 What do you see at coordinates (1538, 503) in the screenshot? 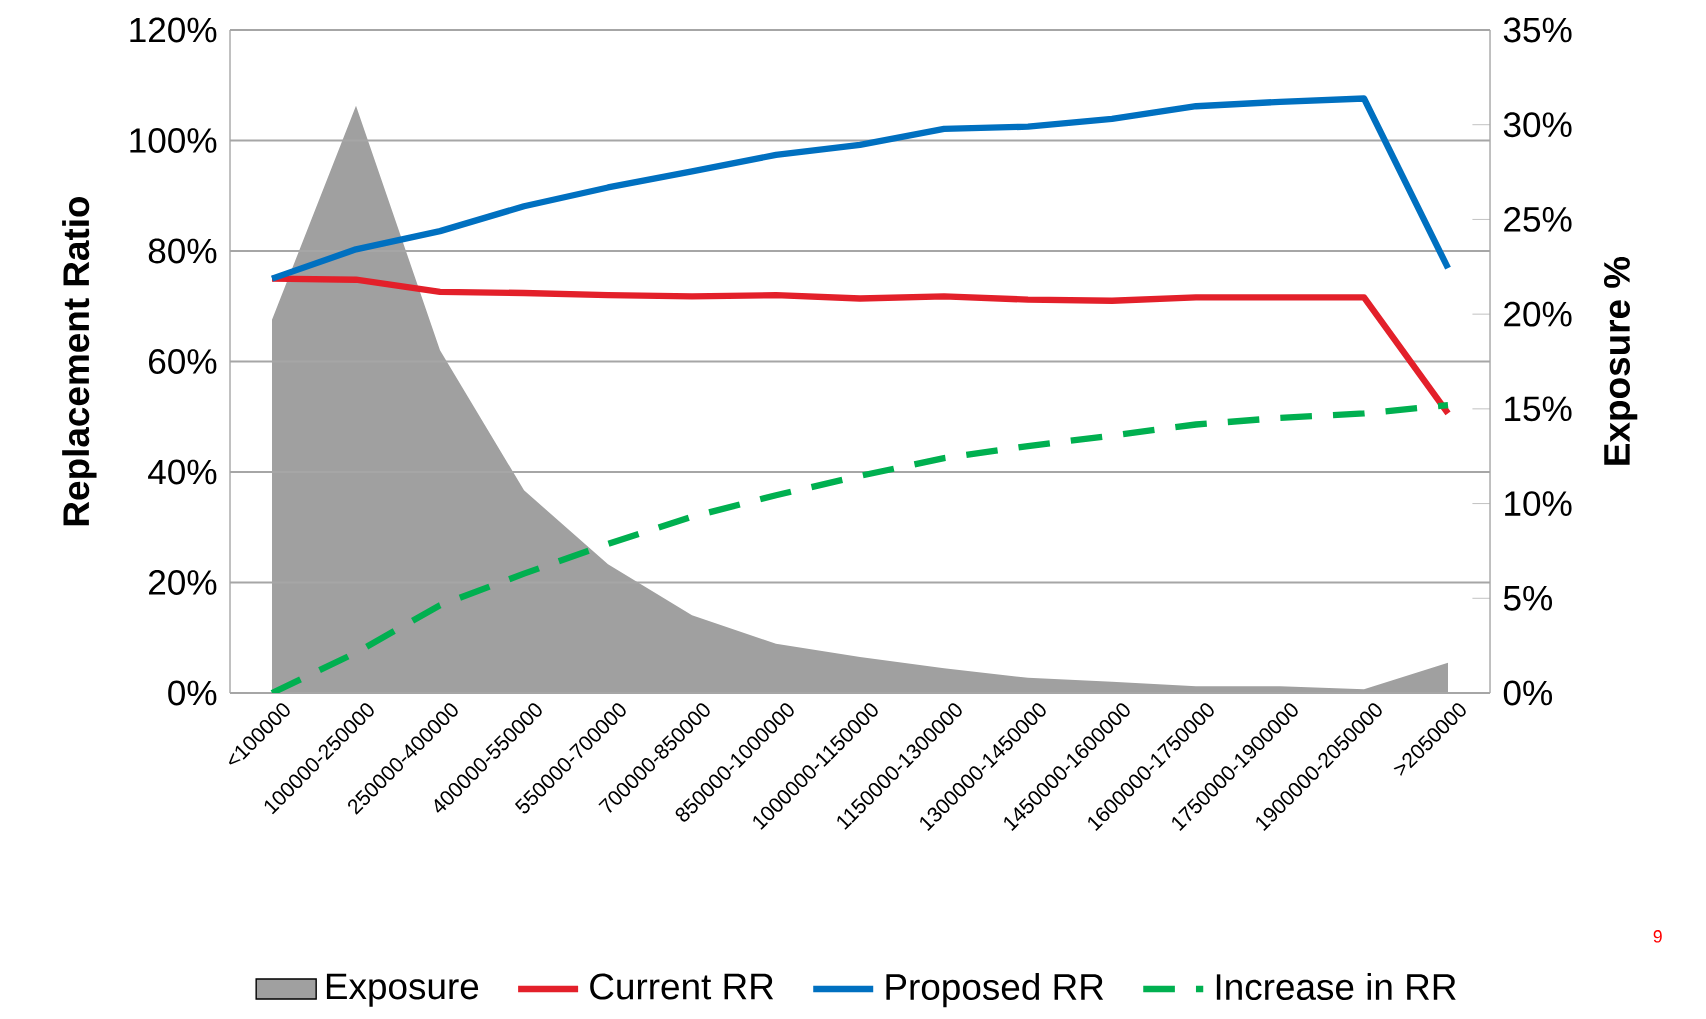
I see `y2-tick-label: 10%` at bounding box center [1538, 503].